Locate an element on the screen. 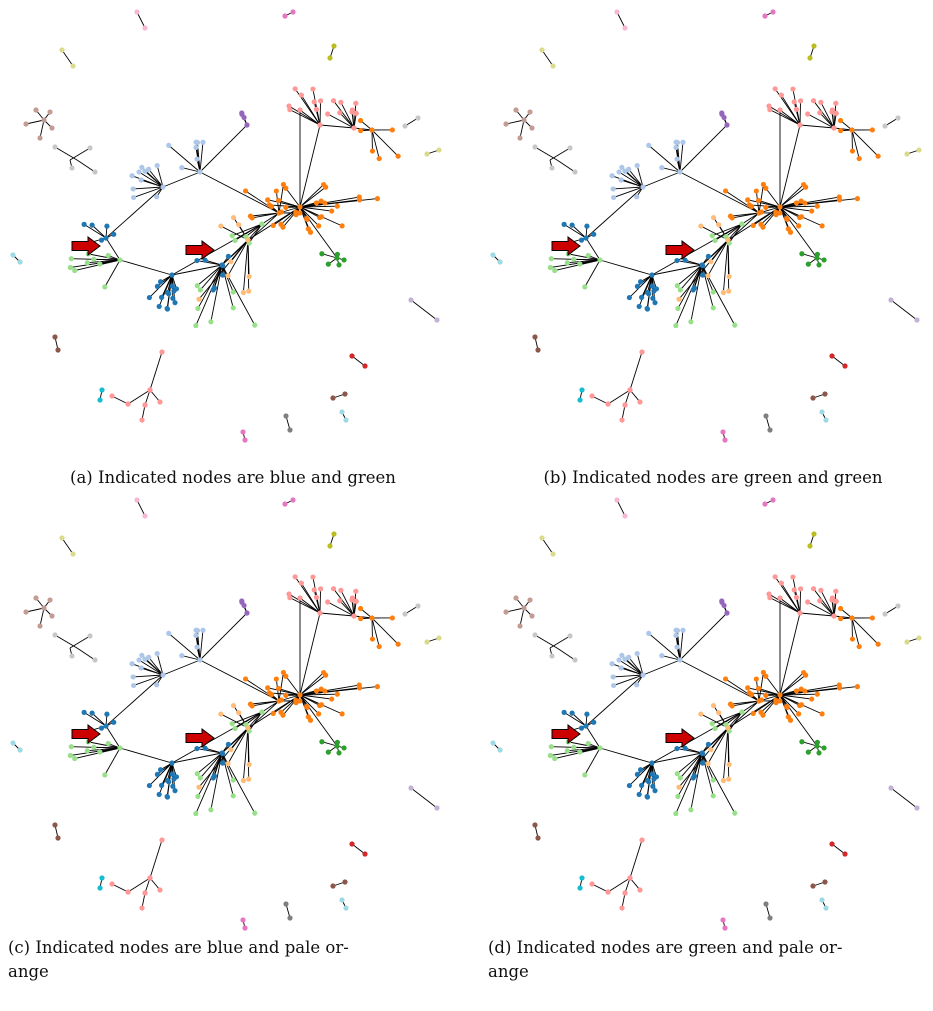 The image size is (933, 1011). indicator-arrow-left is located at coordinates (86, 246).